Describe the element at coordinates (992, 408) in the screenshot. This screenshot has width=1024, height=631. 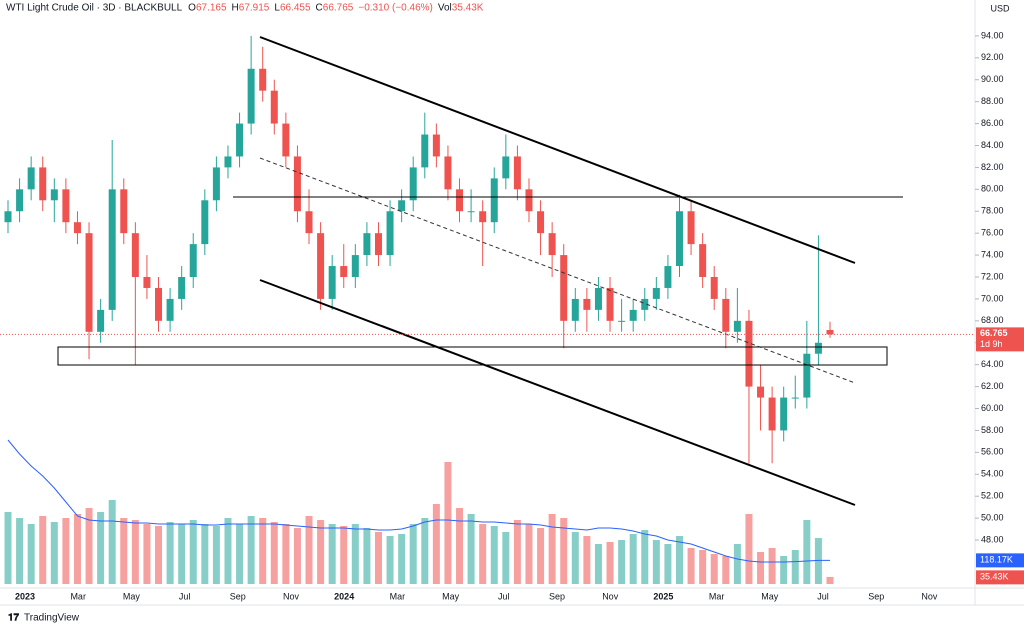
I see `y-tick-label: 60.00` at that location.